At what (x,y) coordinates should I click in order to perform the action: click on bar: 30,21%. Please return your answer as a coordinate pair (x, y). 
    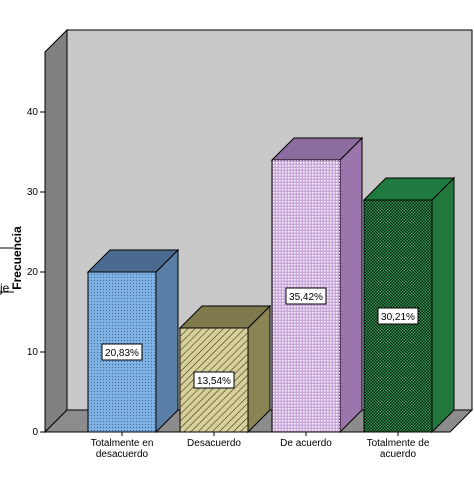
    Looking at the image, I should click on (409, 305).